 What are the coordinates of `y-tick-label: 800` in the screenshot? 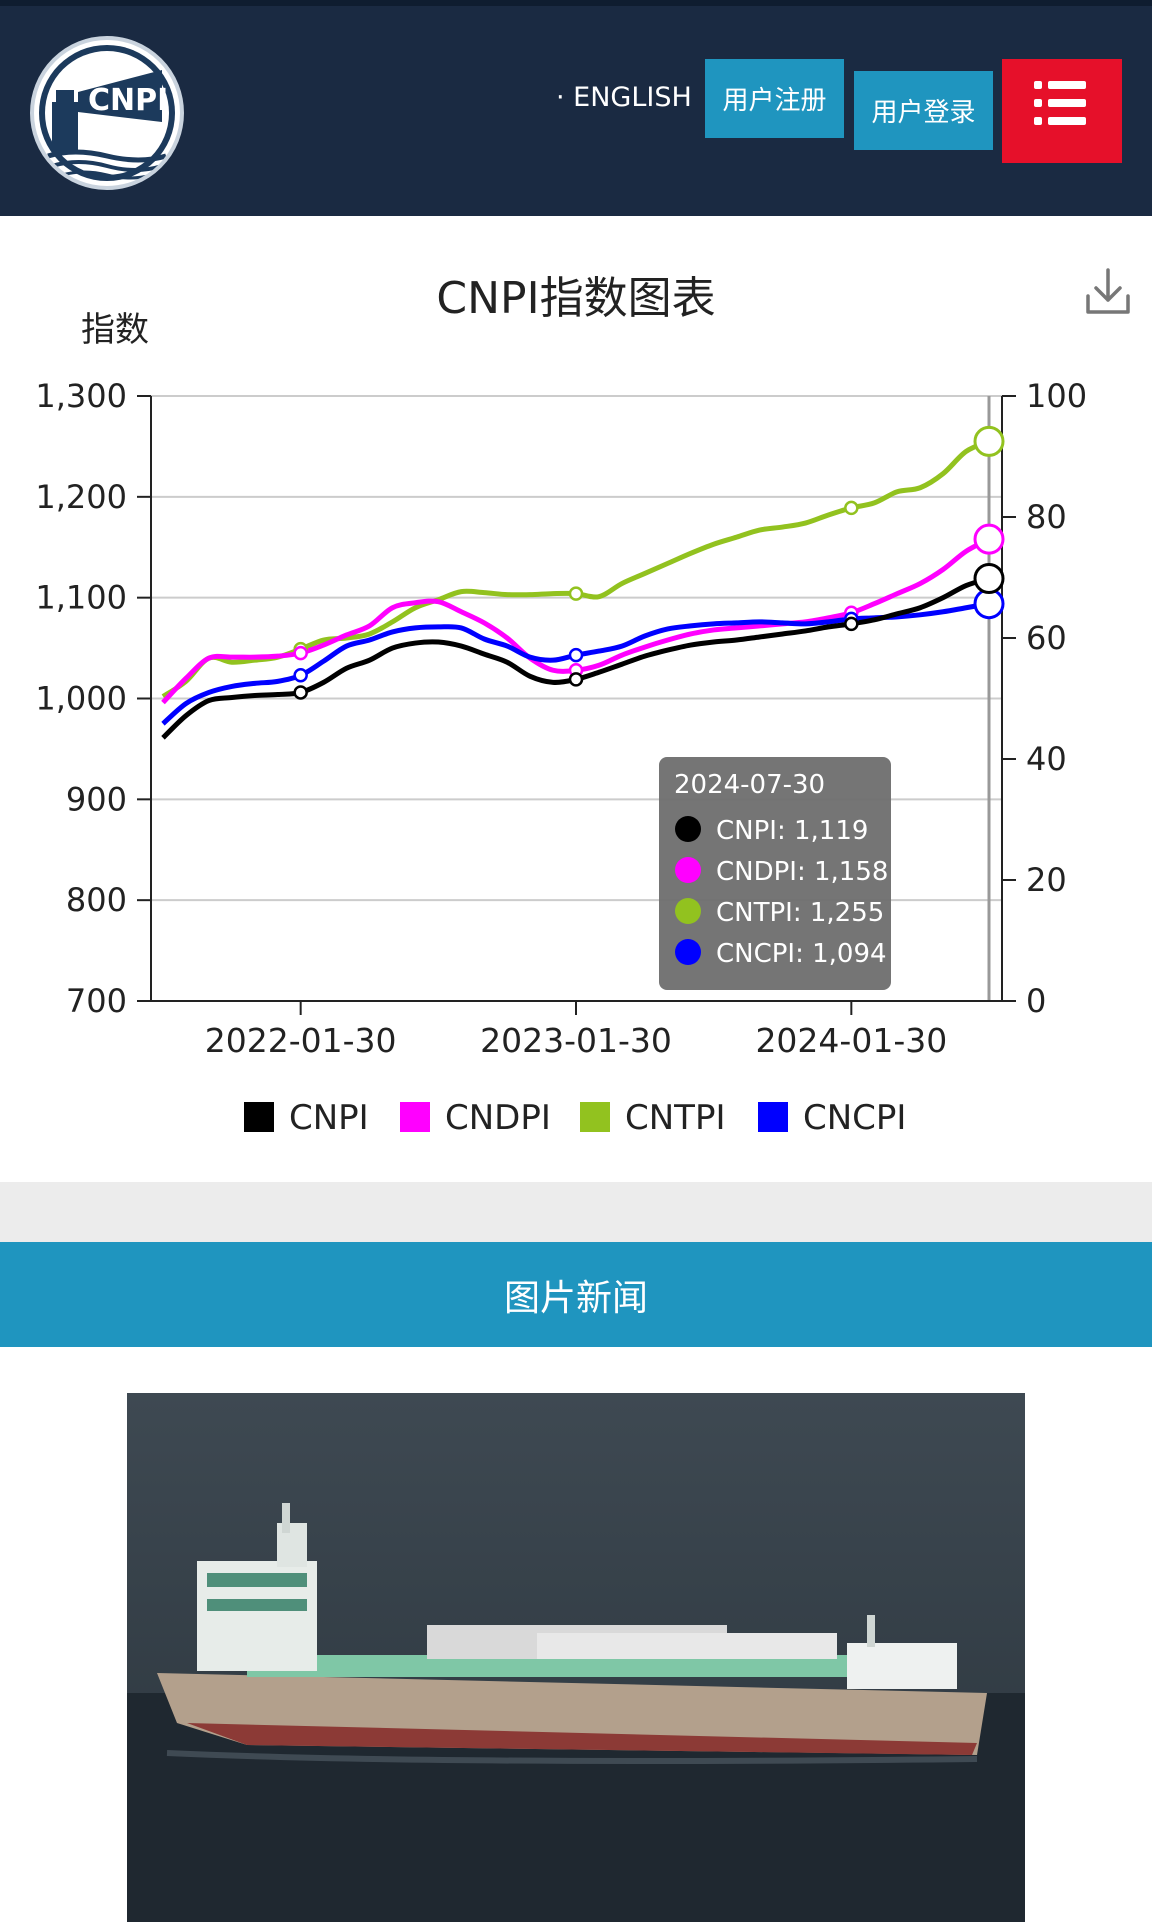 It's located at (96, 900).